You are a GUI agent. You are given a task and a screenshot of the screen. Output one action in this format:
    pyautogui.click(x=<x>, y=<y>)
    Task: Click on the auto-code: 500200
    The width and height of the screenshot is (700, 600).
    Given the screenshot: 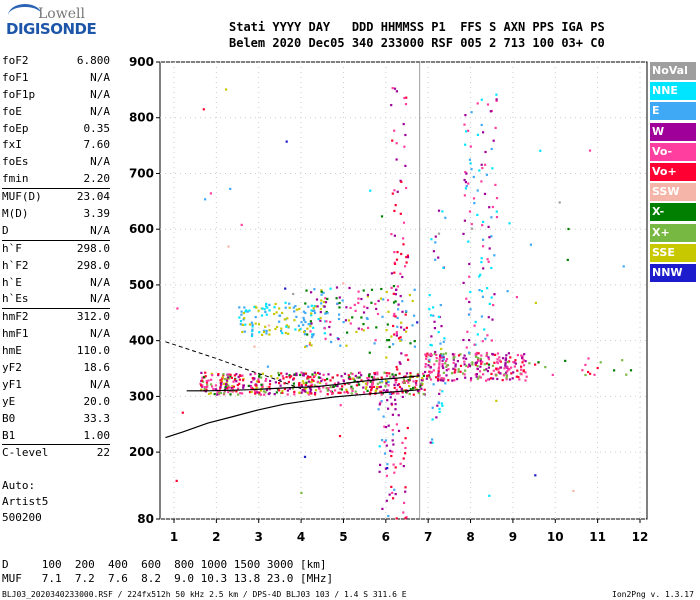 What is the action you would take?
    pyautogui.click(x=22, y=517)
    